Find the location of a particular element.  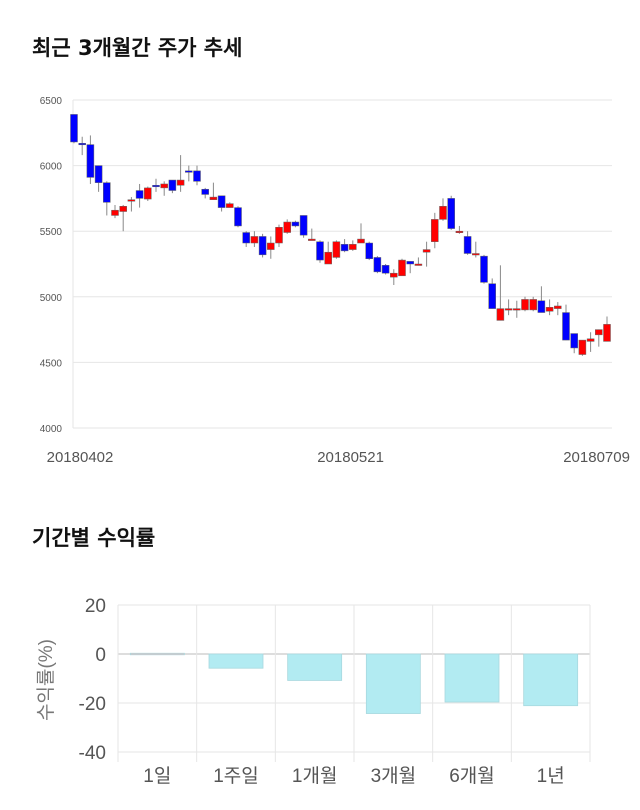

y-tick-label: 5000 is located at coordinates (51, 298).